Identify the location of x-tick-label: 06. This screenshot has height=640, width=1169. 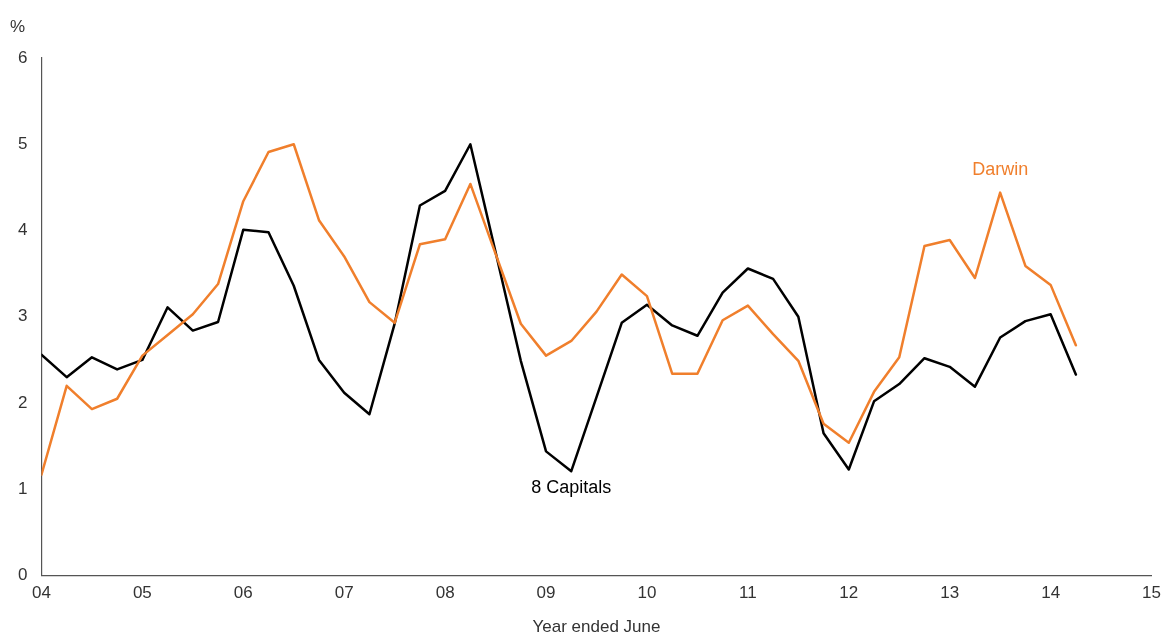
(243, 593).